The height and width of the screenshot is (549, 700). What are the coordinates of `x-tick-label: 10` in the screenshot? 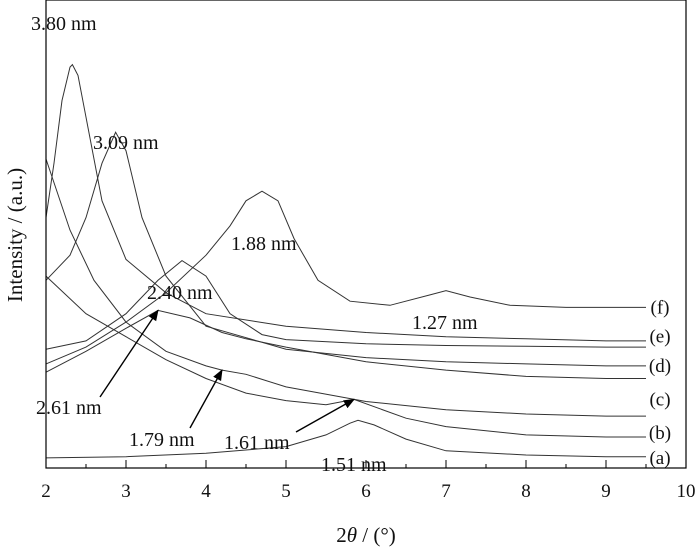 It's located at (686, 491).